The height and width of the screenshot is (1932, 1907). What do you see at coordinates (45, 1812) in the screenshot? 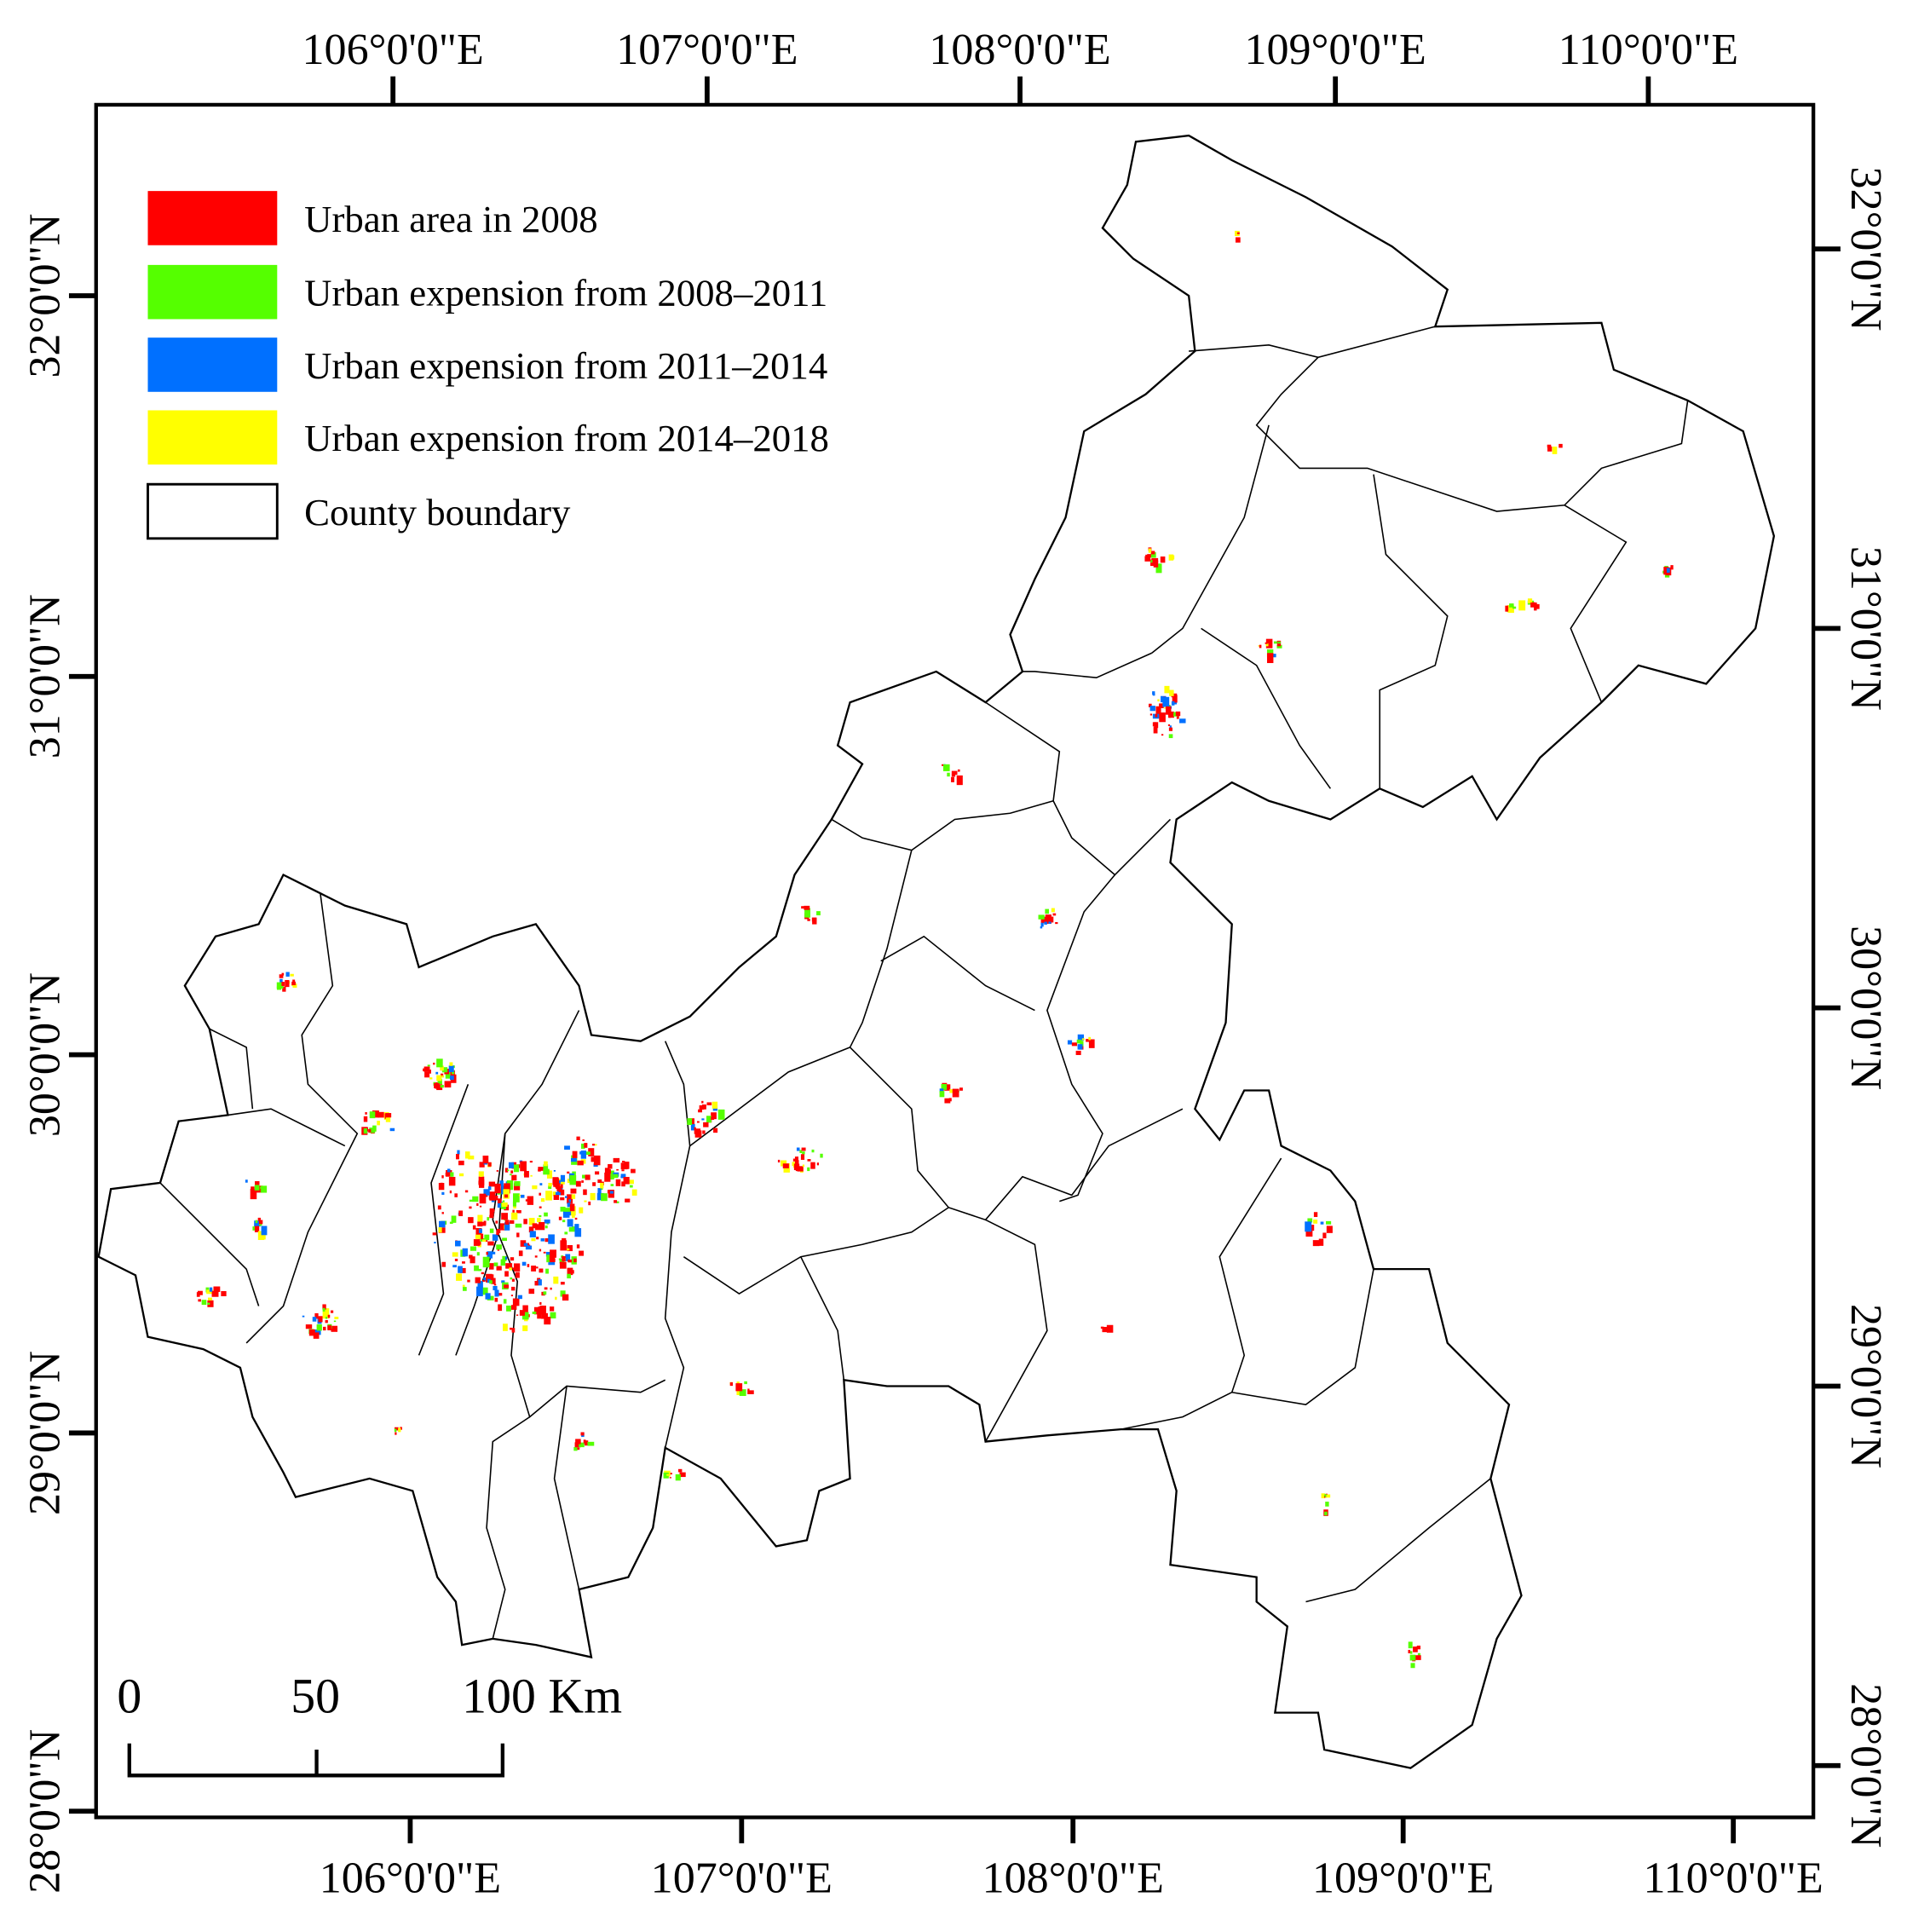
I see `left-latitude-label: 28°0'0"N` at bounding box center [45, 1812].